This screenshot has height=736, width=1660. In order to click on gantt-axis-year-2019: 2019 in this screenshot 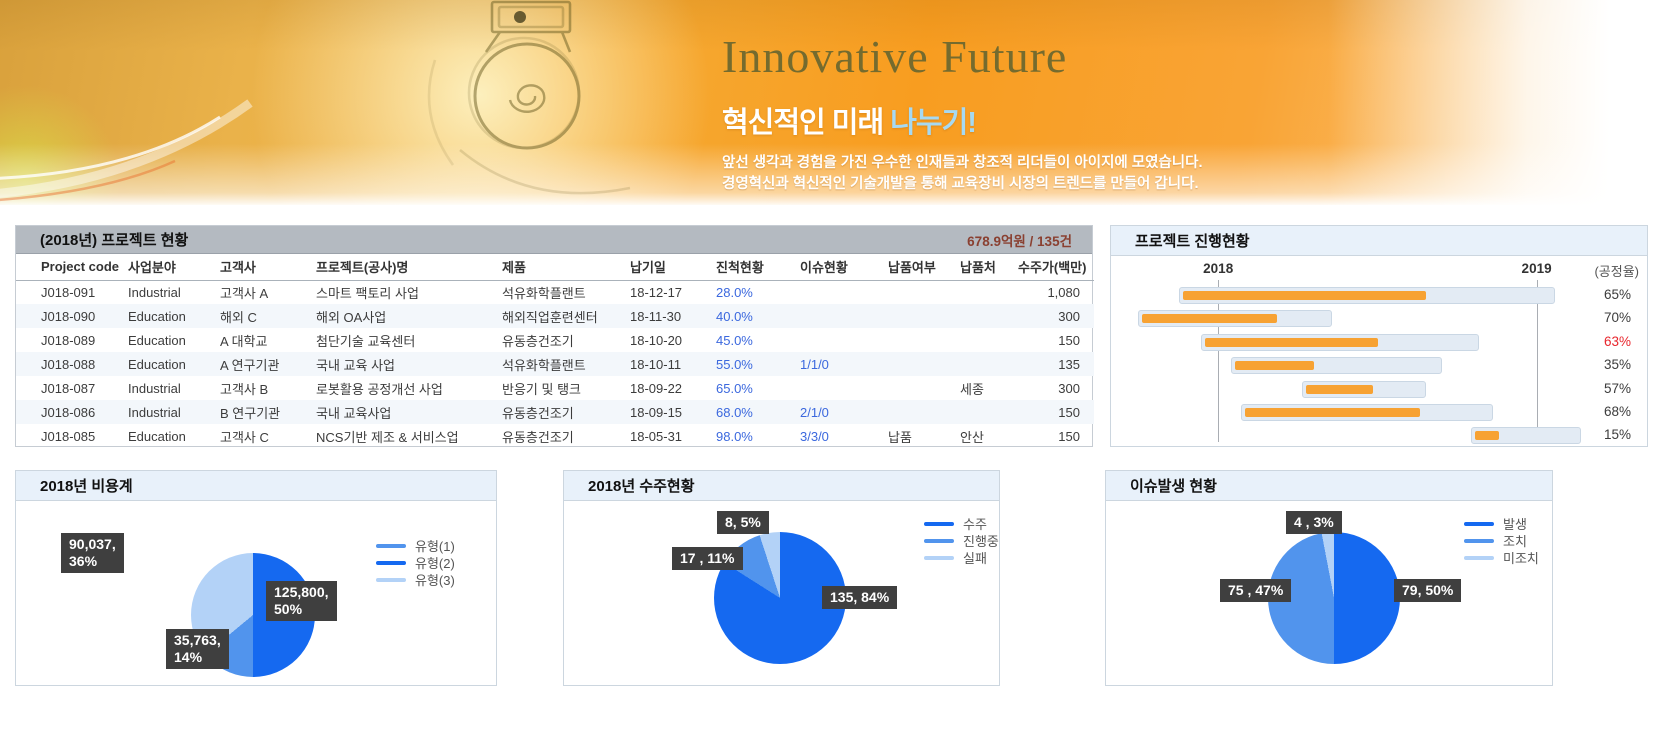, I will do `click(1536, 268)`.